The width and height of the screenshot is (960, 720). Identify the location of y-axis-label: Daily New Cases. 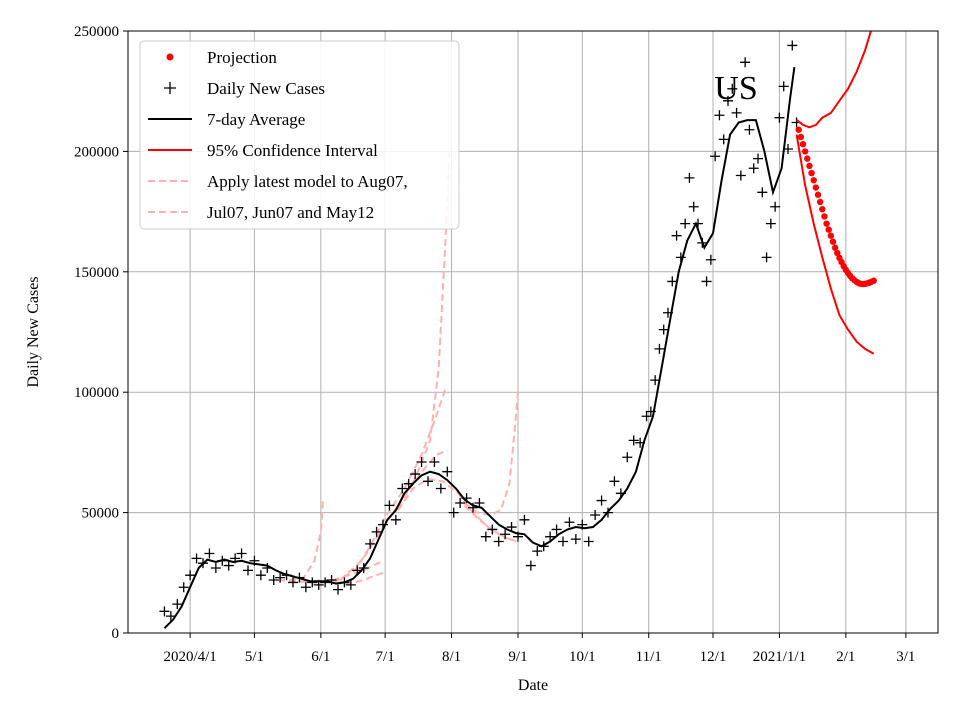
(33, 331).